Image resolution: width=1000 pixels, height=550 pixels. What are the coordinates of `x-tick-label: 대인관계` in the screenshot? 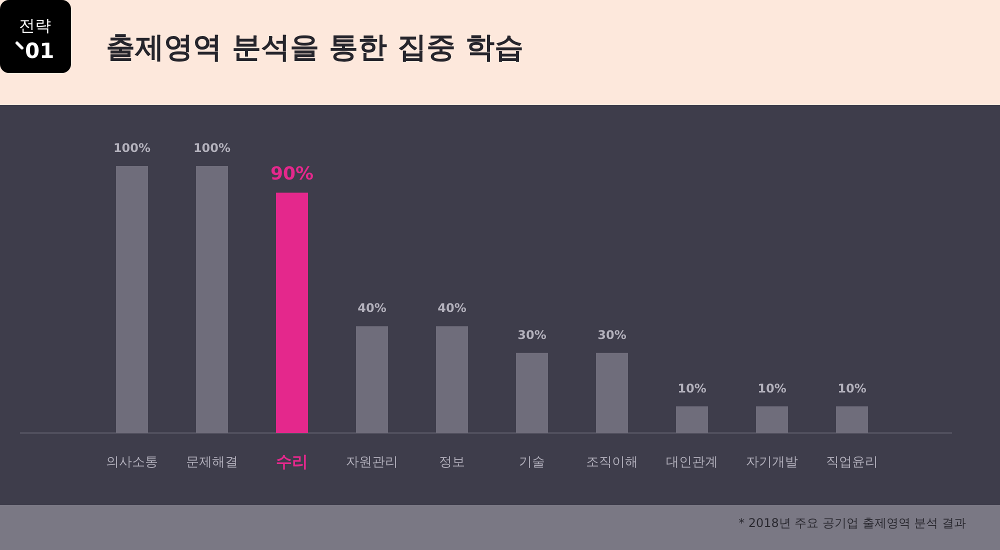 It's located at (692, 462).